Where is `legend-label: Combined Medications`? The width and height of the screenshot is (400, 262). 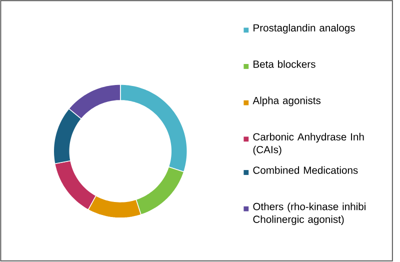
legend-label: Combined Medications is located at coordinates (305, 170).